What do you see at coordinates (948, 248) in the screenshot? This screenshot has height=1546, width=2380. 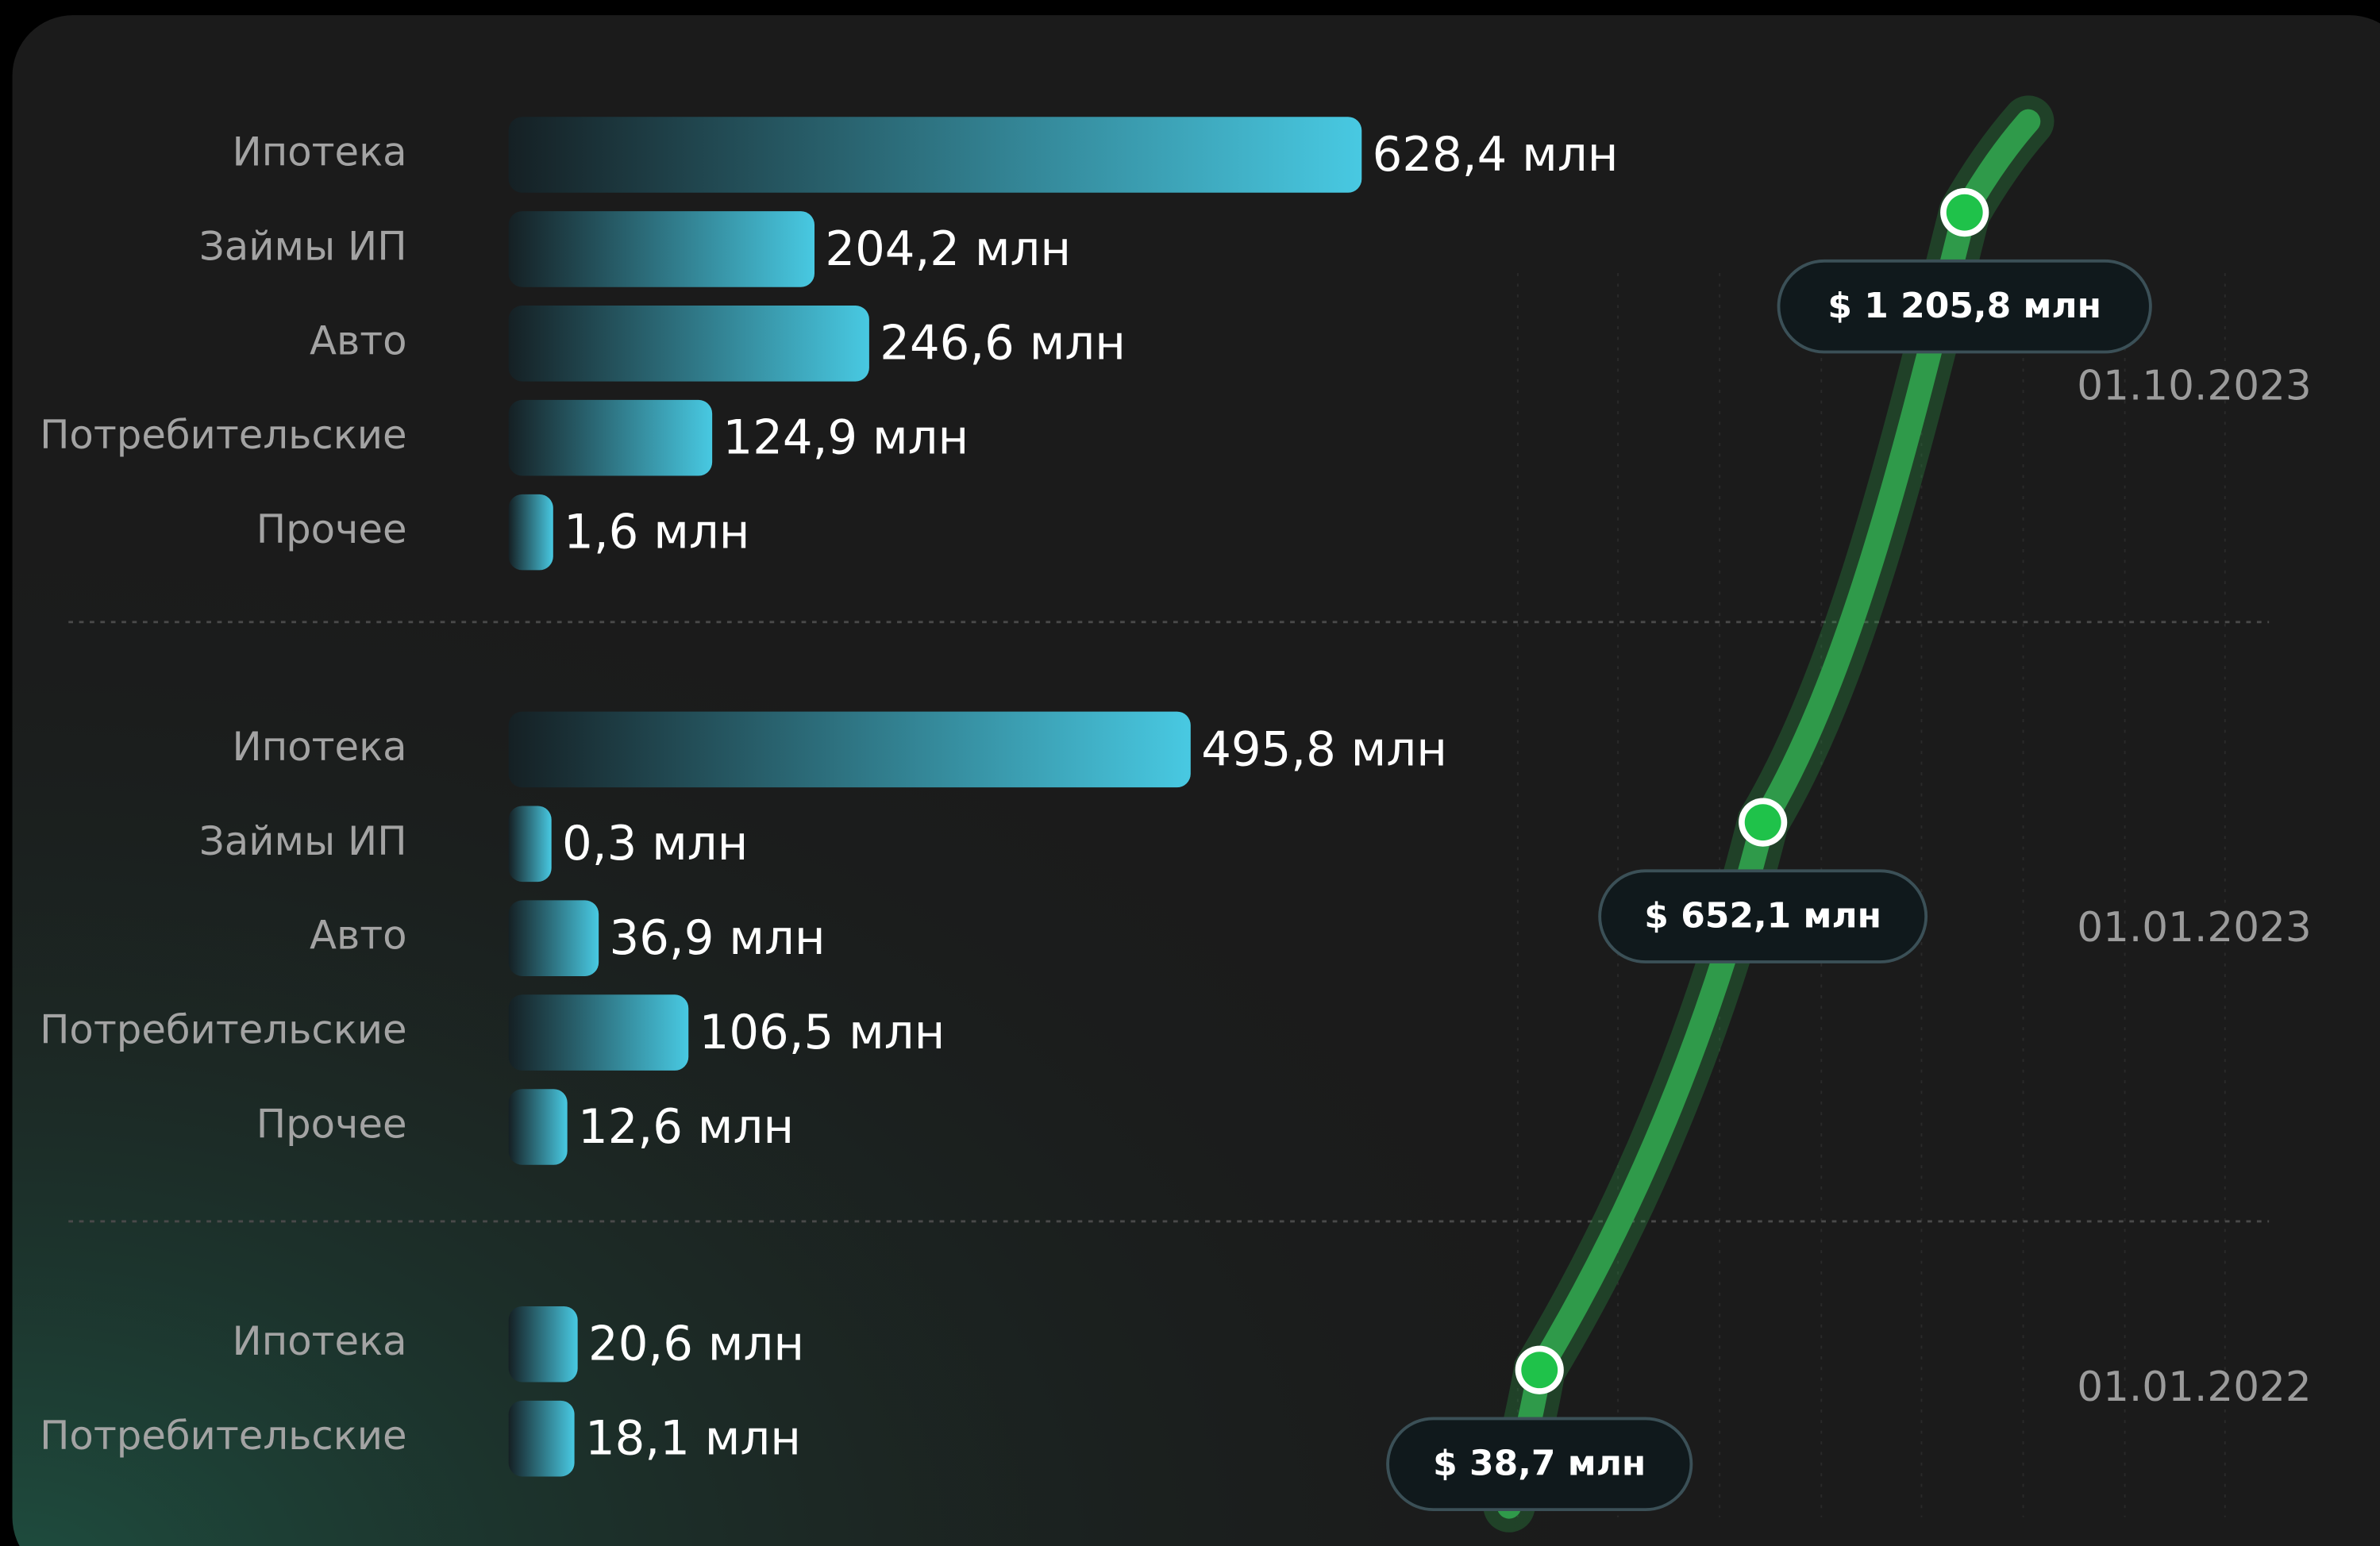 I see `value-label: 204,2 млн` at bounding box center [948, 248].